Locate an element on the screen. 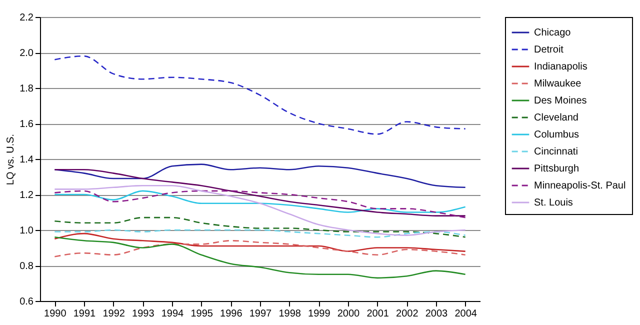  legend-label: Cincinnati is located at coordinates (556, 152).